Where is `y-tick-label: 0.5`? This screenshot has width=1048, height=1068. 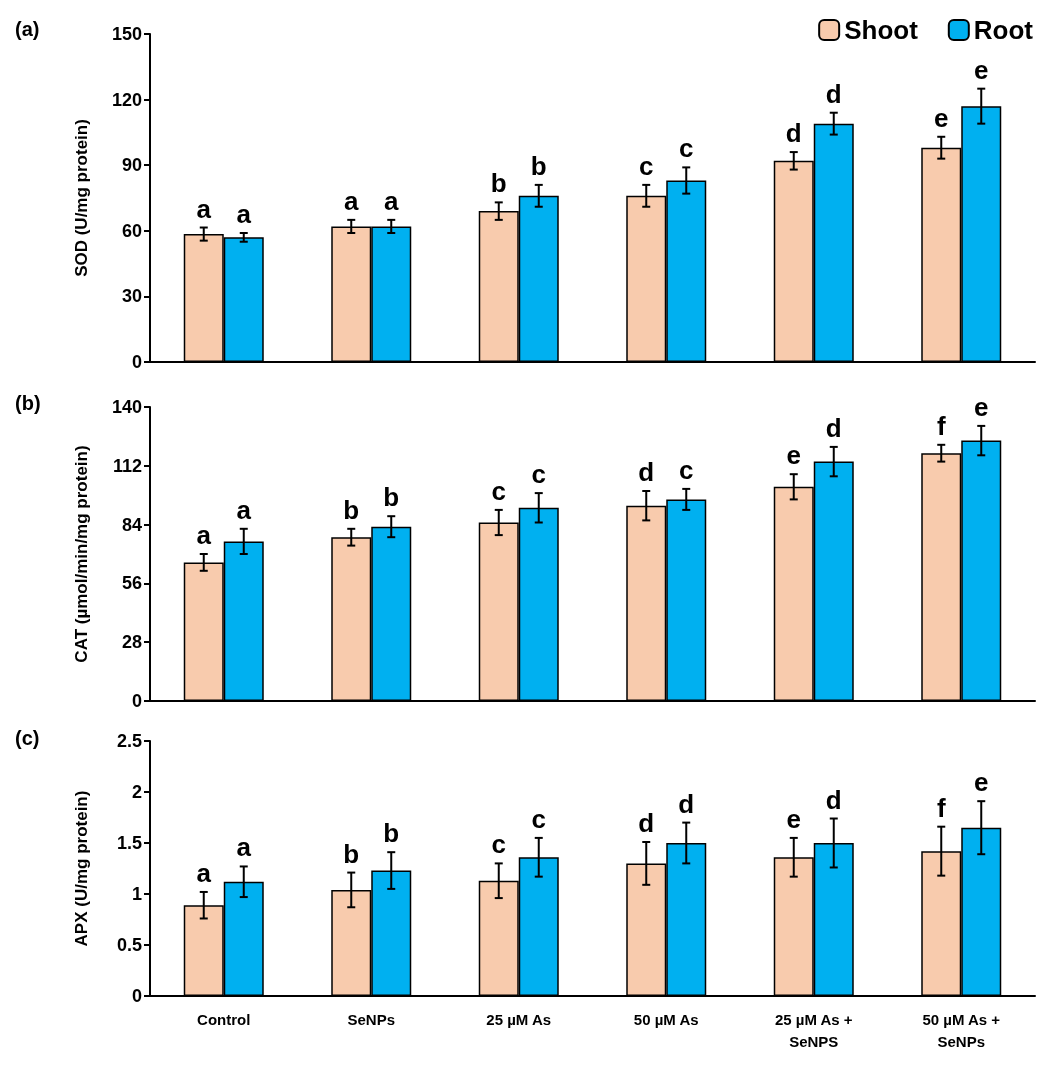 y-tick-label: 0.5 is located at coordinates (129, 945).